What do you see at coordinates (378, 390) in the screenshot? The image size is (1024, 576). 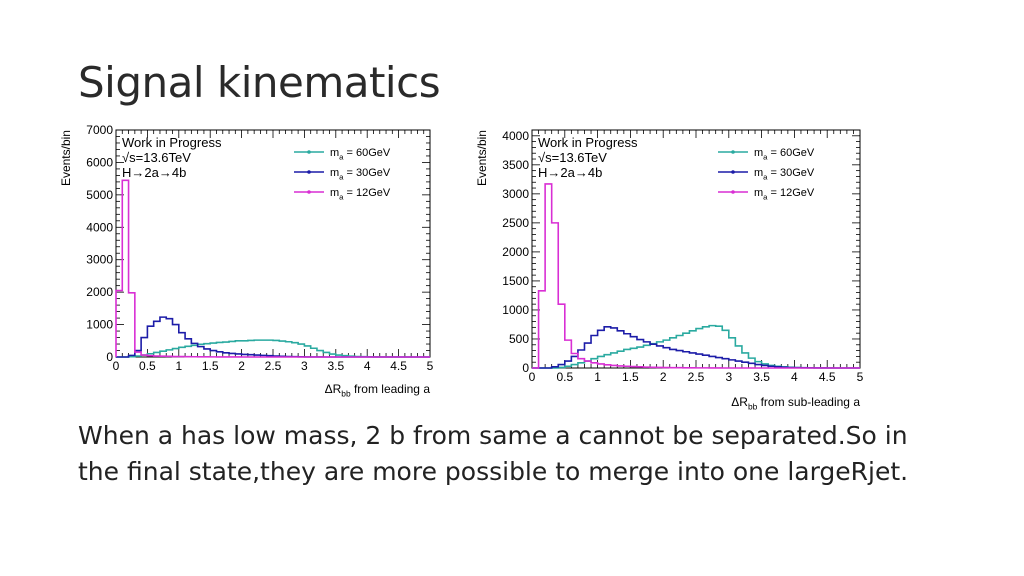 I see `x-axis-label: ΔRbb from leading a` at bounding box center [378, 390].